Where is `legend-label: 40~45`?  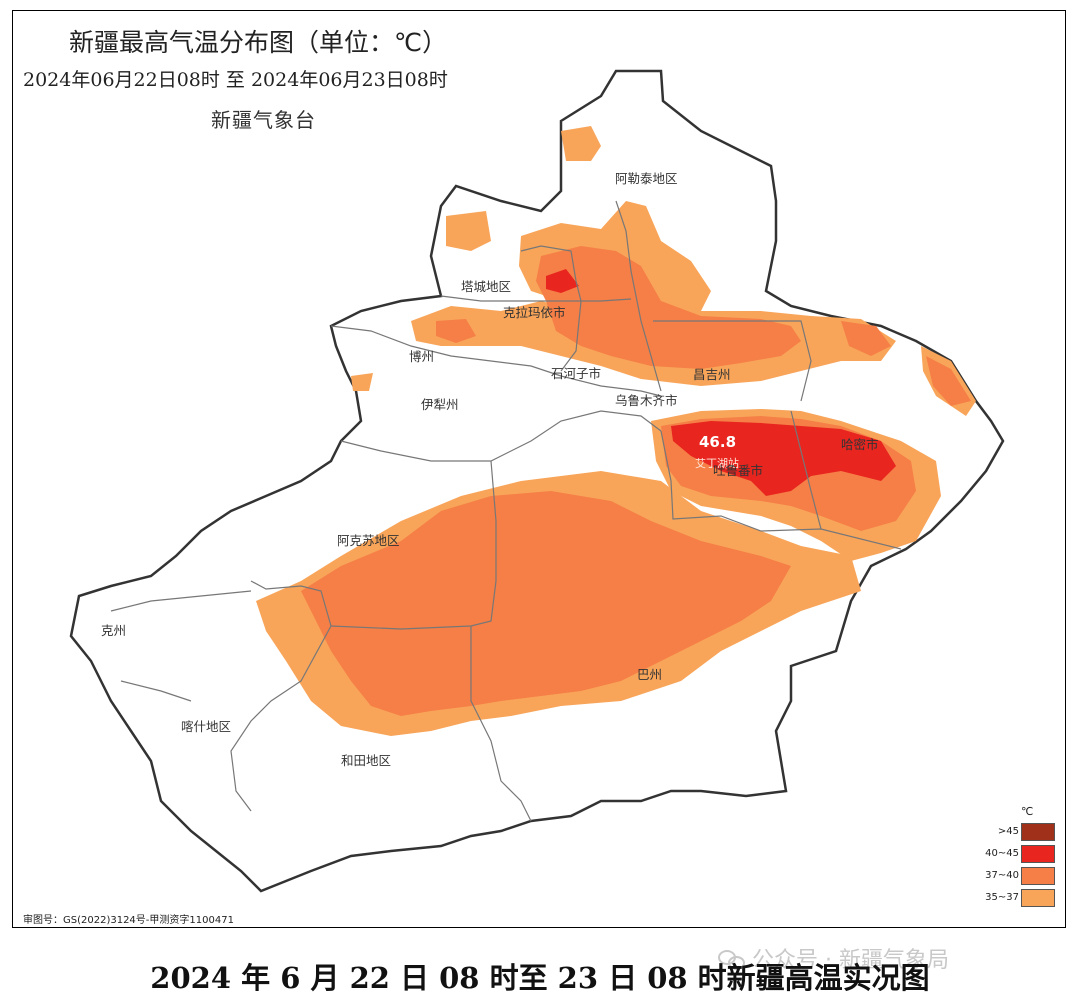
legend-label: 40~45 is located at coordinates (1002, 853).